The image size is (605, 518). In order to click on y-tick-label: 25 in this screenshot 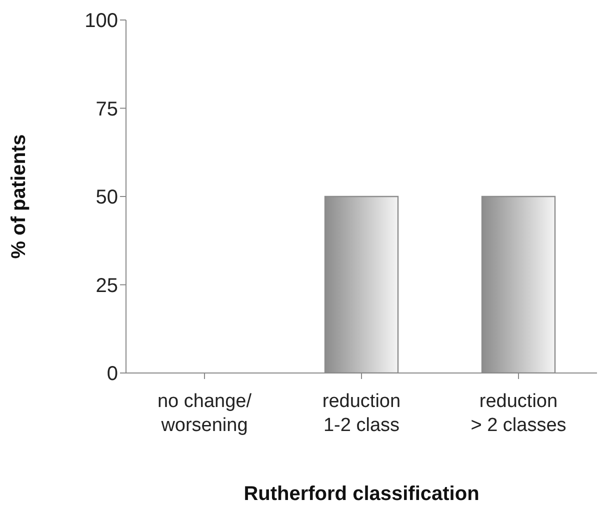, I will do `click(107, 285)`.